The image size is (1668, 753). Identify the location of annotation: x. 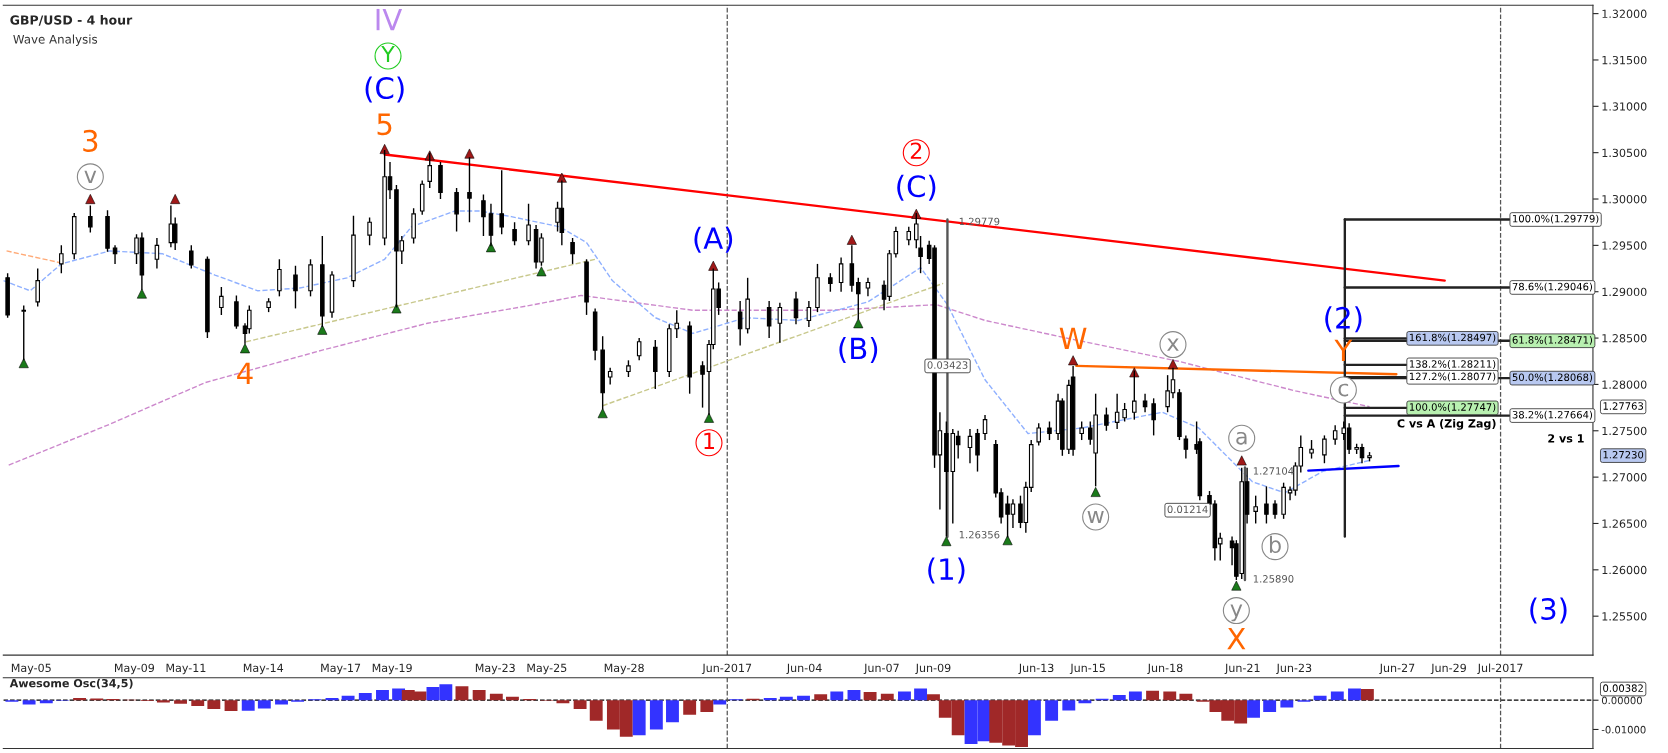
(1173, 344).